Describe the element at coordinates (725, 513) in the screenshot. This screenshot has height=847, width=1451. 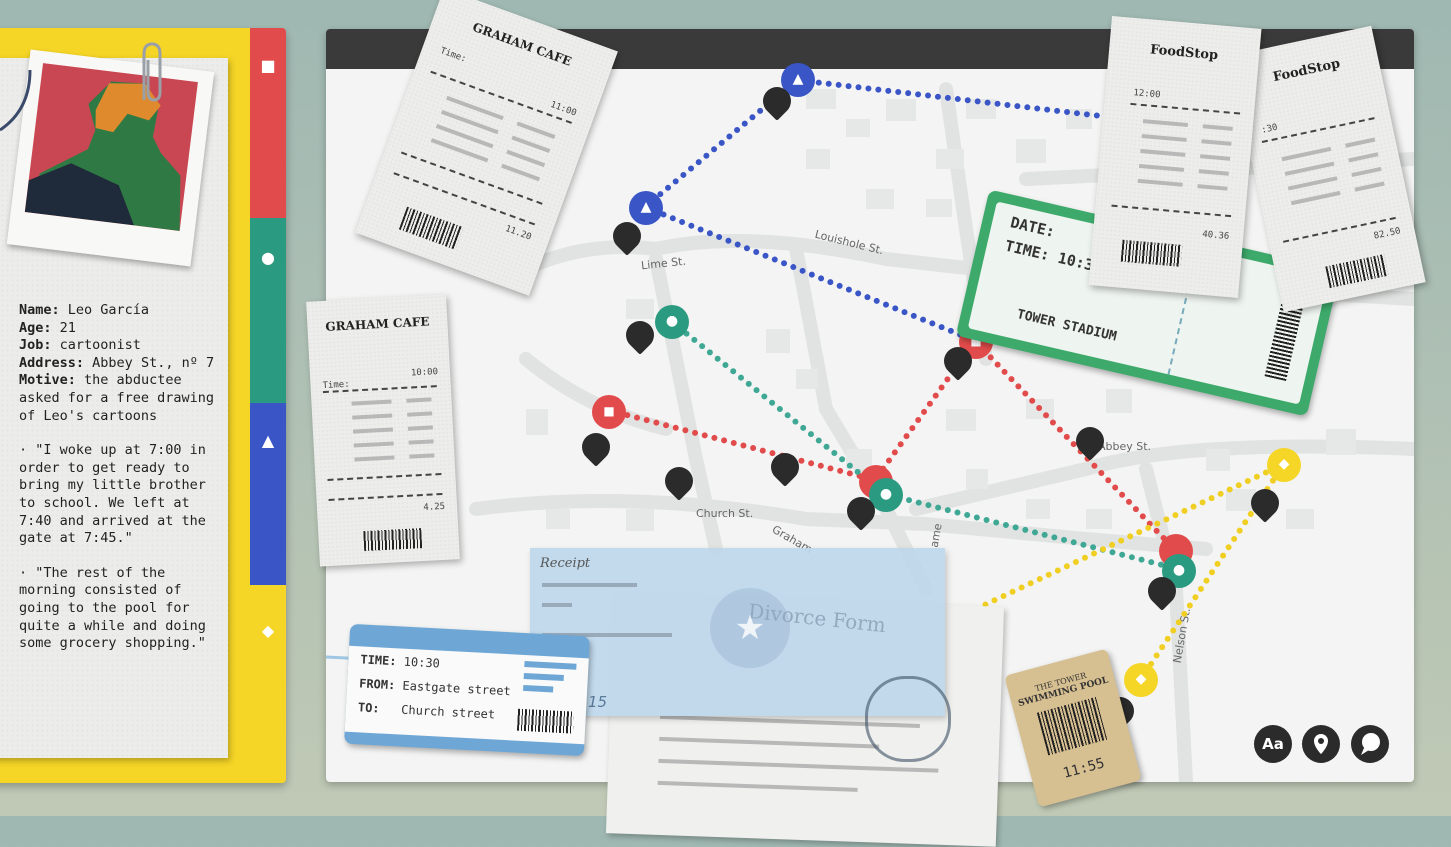
I see `street-label-church: Church St.` at that location.